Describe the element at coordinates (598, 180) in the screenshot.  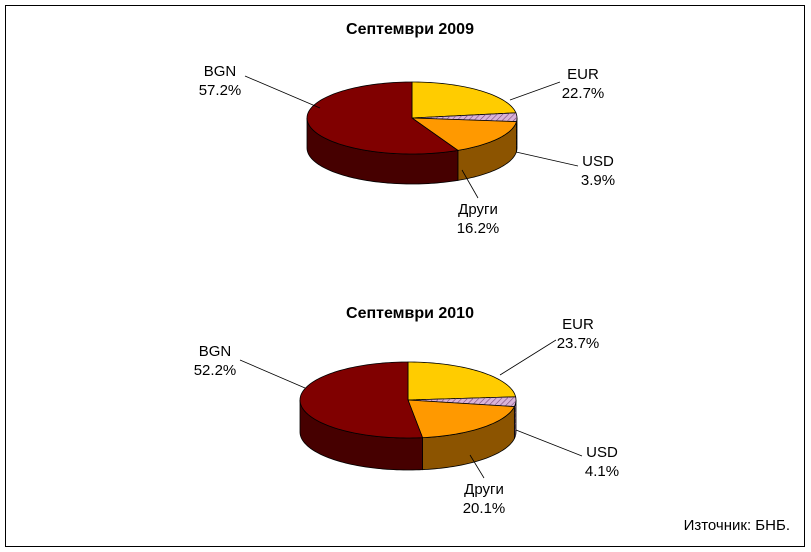
I see `value-label: 3.9%` at that location.